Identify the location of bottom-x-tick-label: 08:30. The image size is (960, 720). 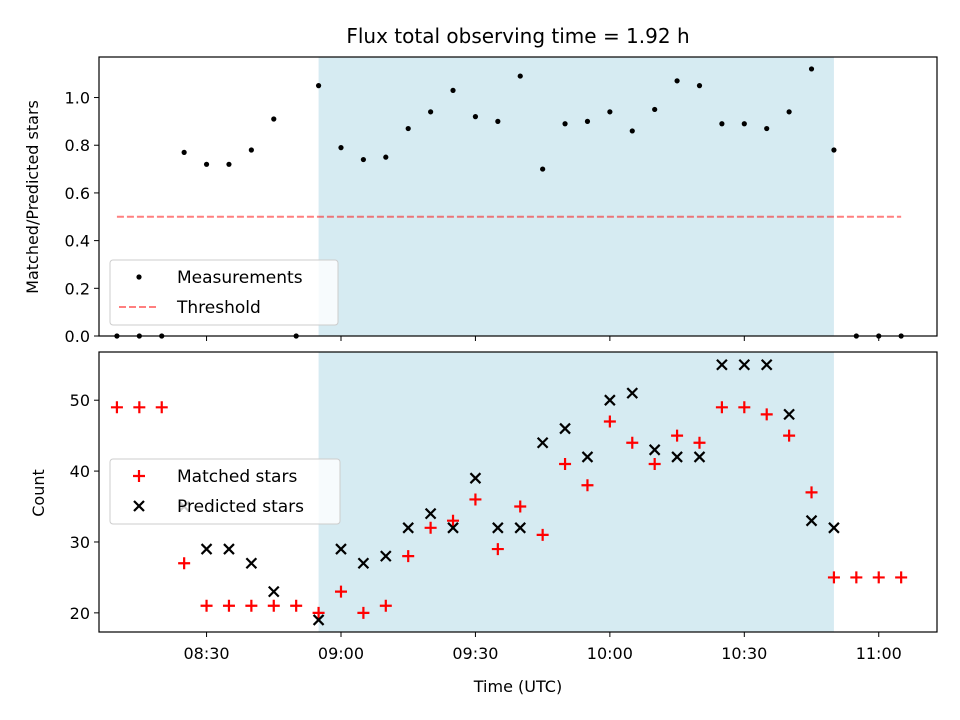
(206, 653).